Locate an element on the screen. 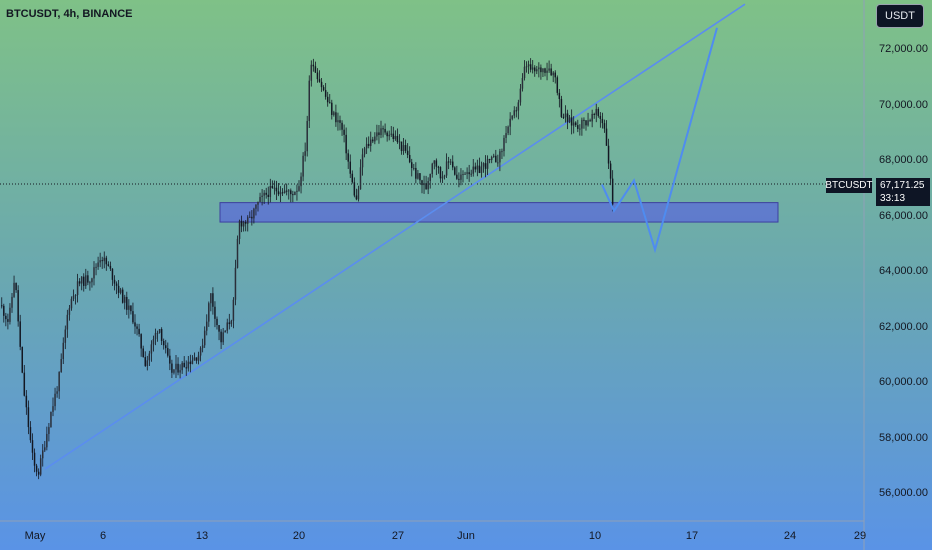  price-tick-label: 56,000.00 is located at coordinates (903, 493).